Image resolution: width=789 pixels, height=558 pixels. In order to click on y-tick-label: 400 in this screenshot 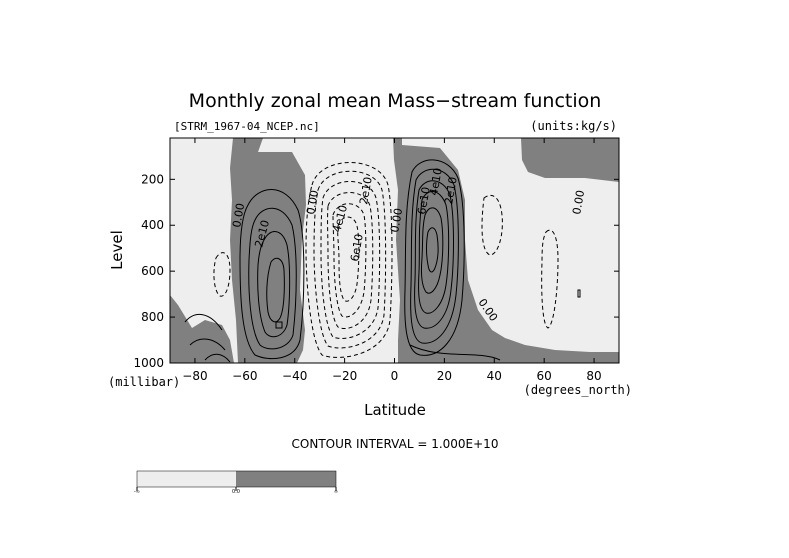, I will do `click(152, 225)`.